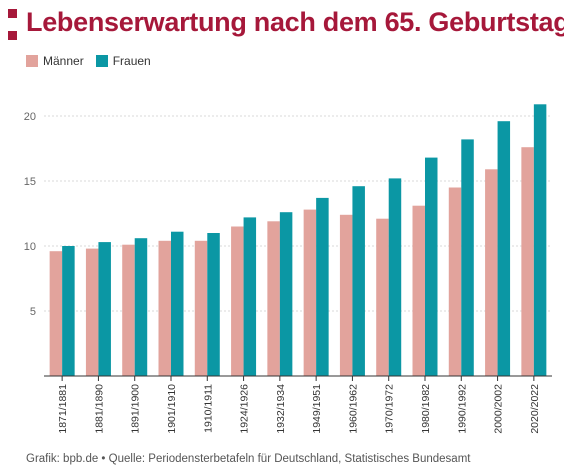 The width and height of the screenshot is (564, 476). I want to click on x-tick-label-13: 2020/2022, so click(535, 409).